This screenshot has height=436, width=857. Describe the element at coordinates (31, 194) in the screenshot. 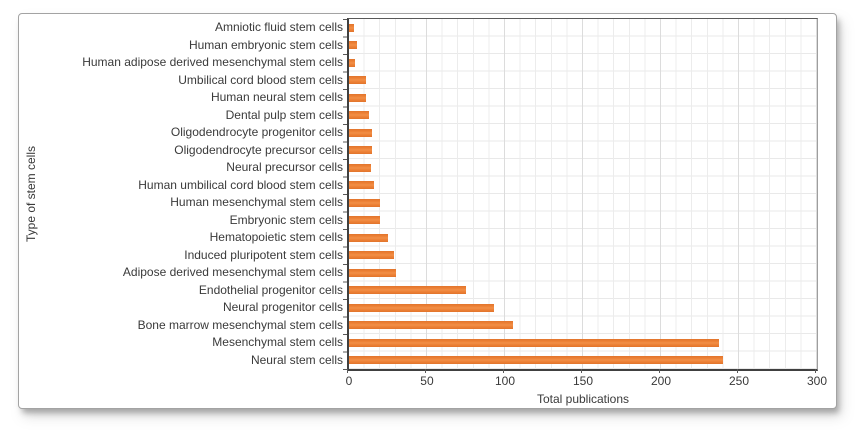

I see `y-axis-title: Type of stem cells` at that location.